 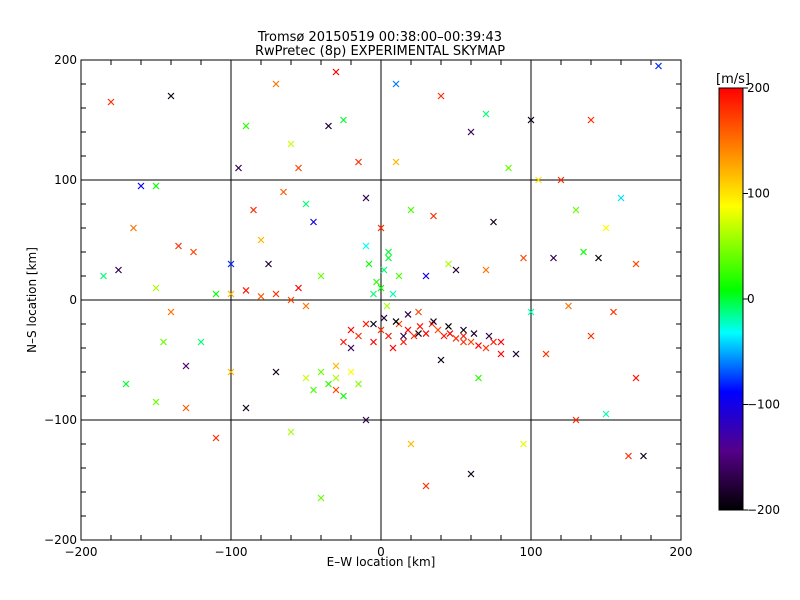 I want to click on y-axis-label: N–S location [km], so click(x=32, y=300).